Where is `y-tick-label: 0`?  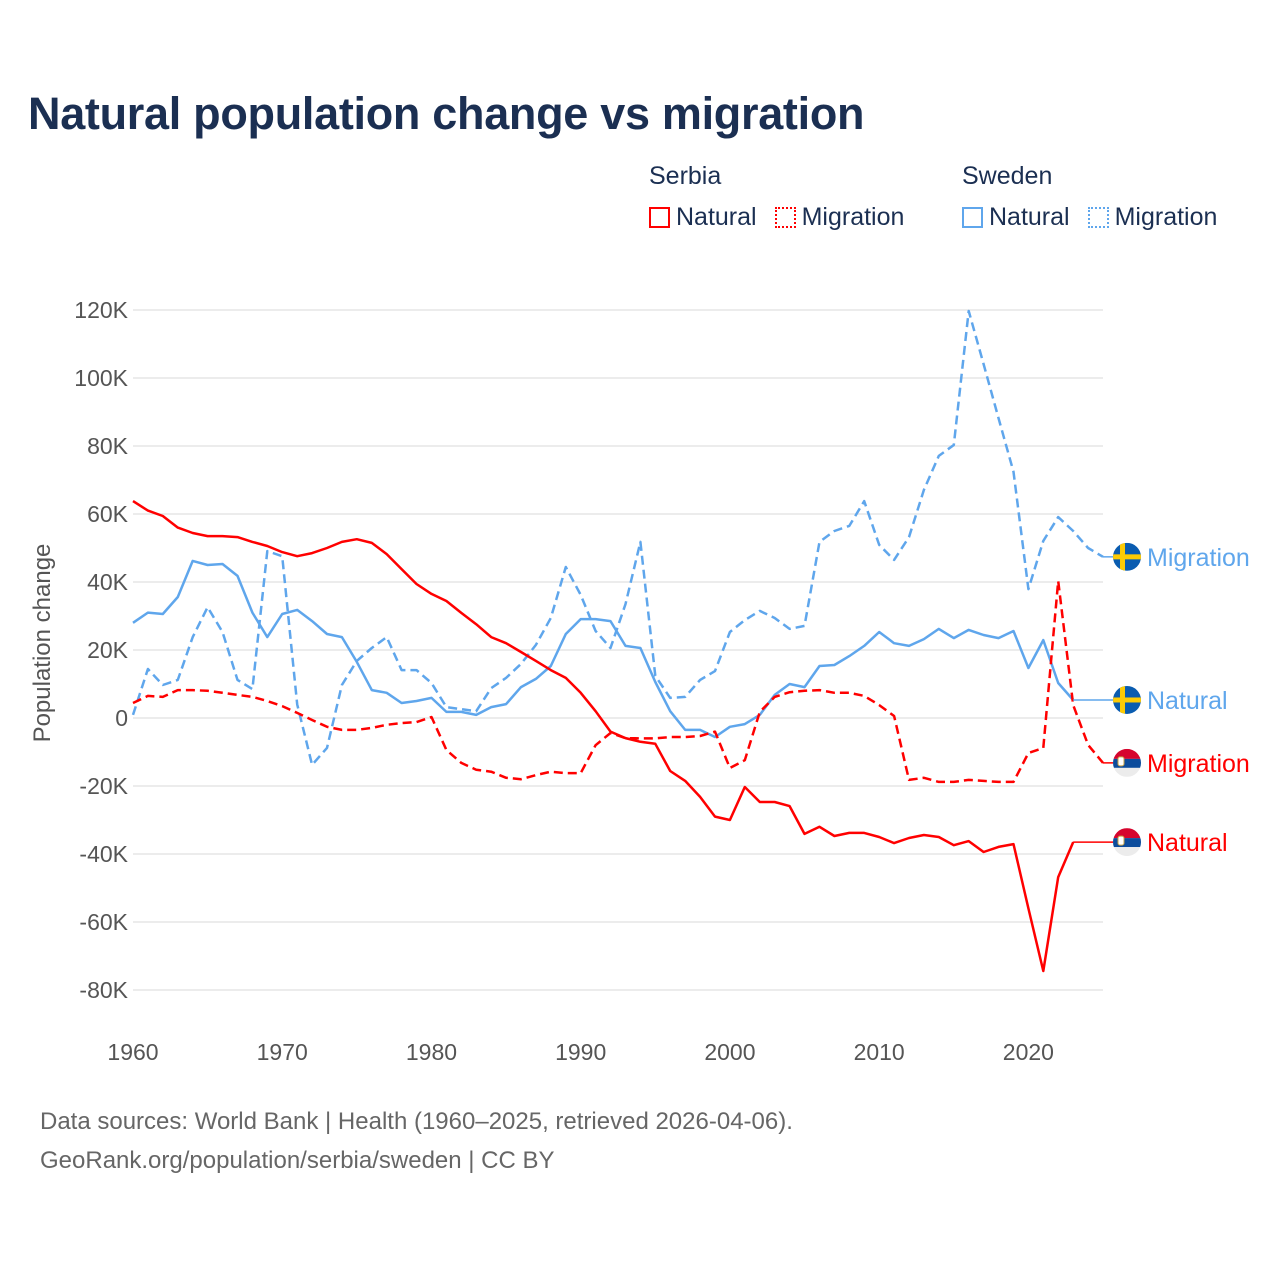 y-tick-label: 0 is located at coordinates (121, 718).